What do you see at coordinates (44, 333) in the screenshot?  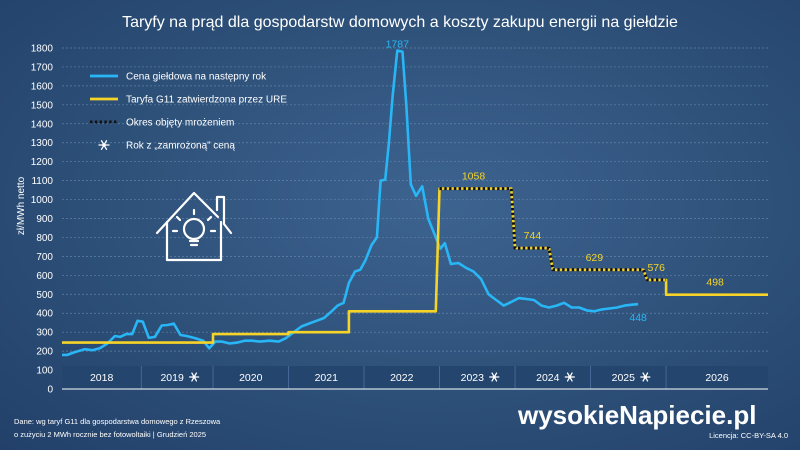 I see `y-tick-label: 300` at bounding box center [44, 333].